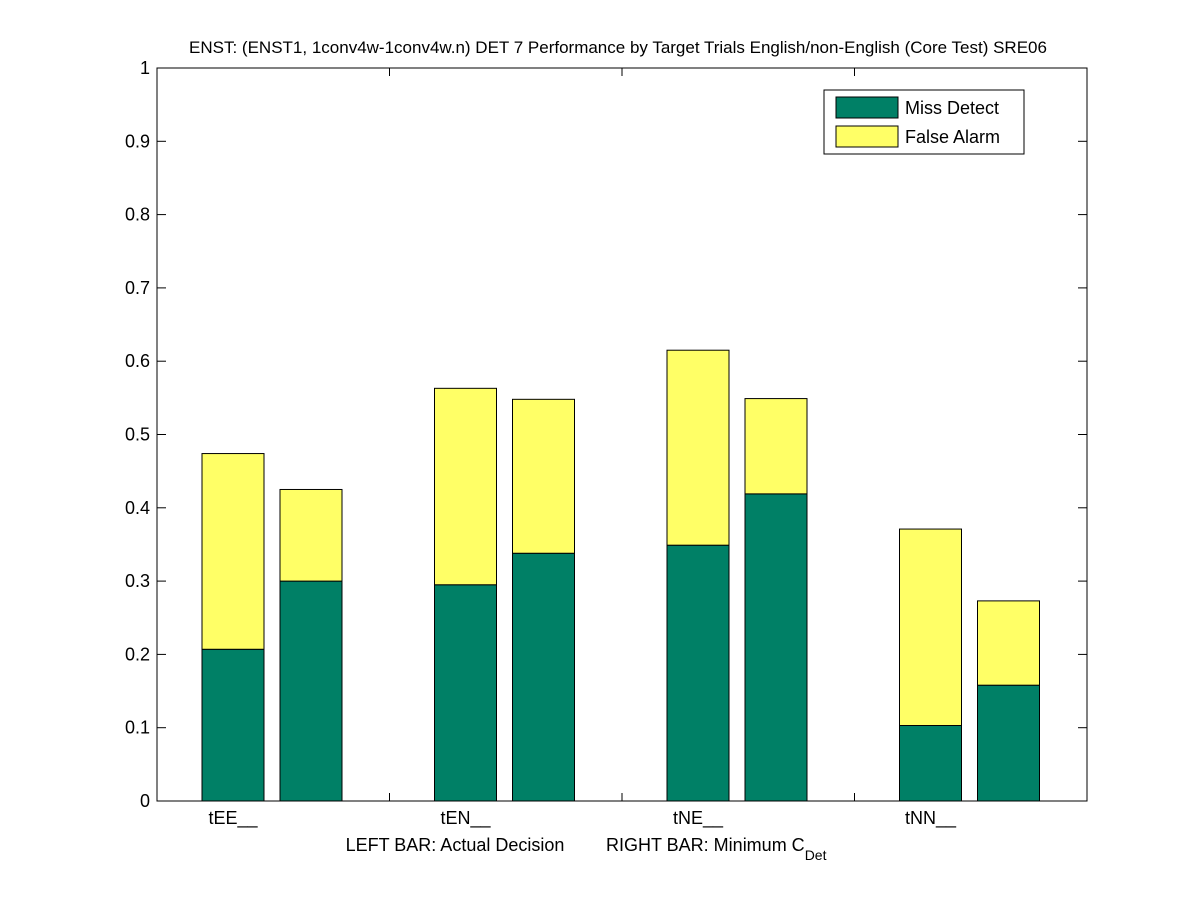 The width and height of the screenshot is (1201, 900). What do you see at coordinates (543, 677) in the screenshot?
I see `bar-tEN-minimum-miss-detect` at bounding box center [543, 677].